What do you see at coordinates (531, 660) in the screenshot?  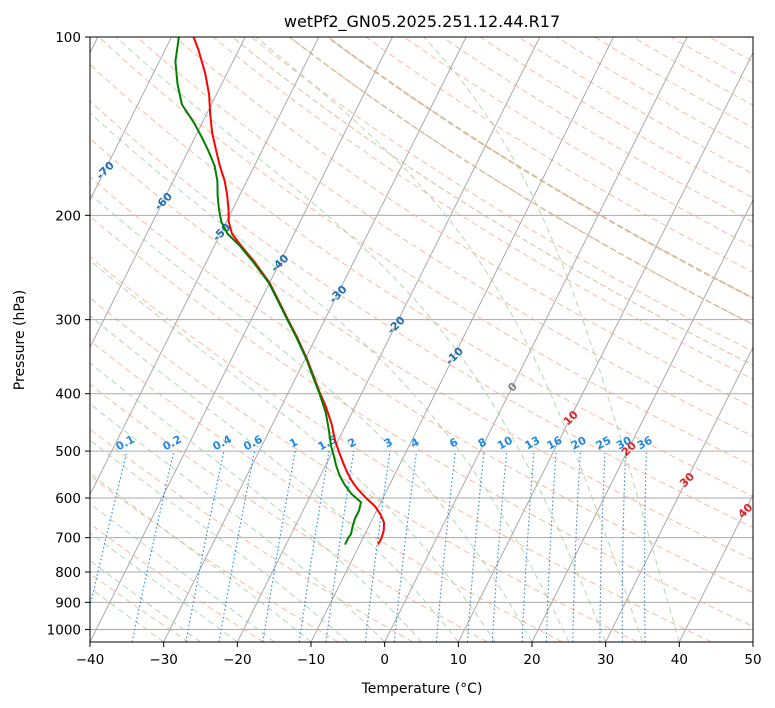 I see `x-tick-label: 20` at bounding box center [531, 660].